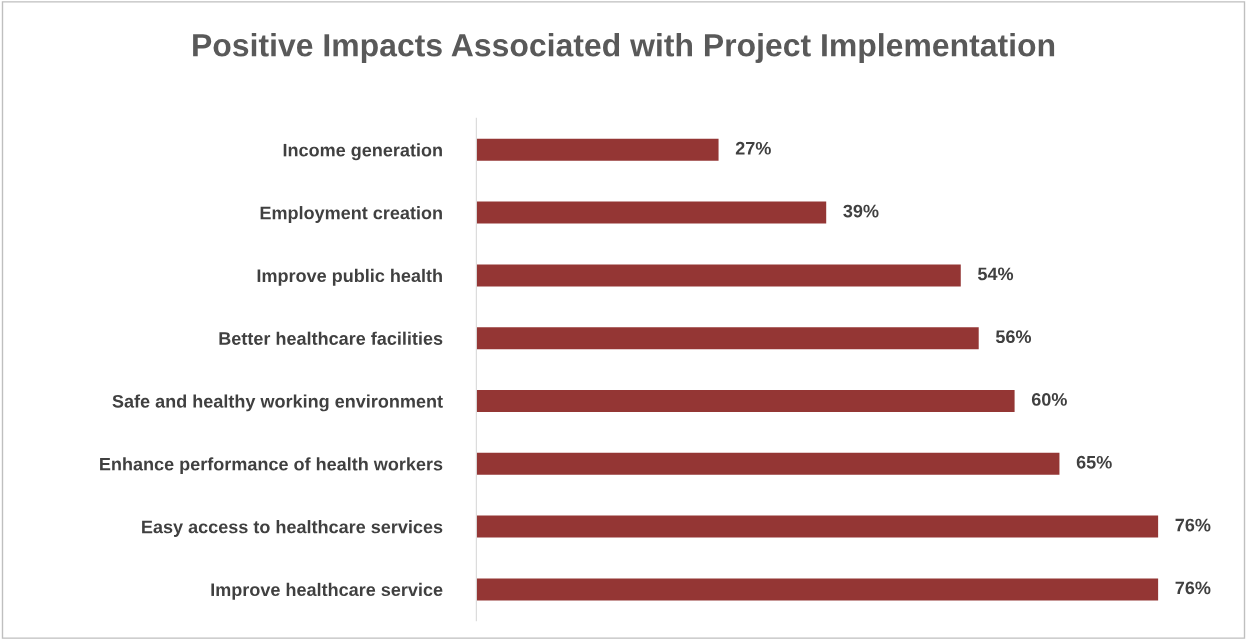  What do you see at coordinates (351, 214) in the screenshot?
I see `y-tick-label: Employment creation` at bounding box center [351, 214].